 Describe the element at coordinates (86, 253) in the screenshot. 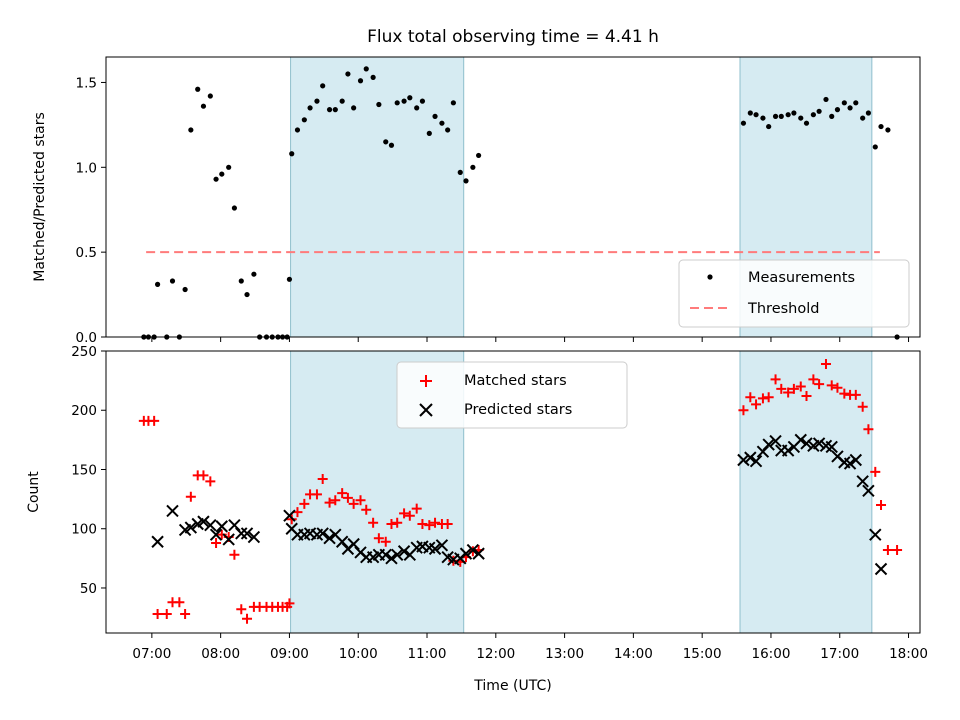

I see `y-tick-label: 0.5` at that location.